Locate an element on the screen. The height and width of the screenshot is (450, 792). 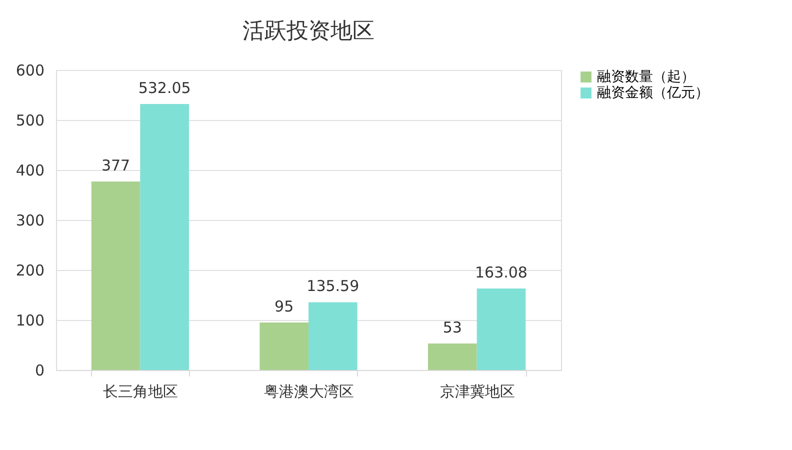
y-tick-label: 600 is located at coordinates (30, 71).